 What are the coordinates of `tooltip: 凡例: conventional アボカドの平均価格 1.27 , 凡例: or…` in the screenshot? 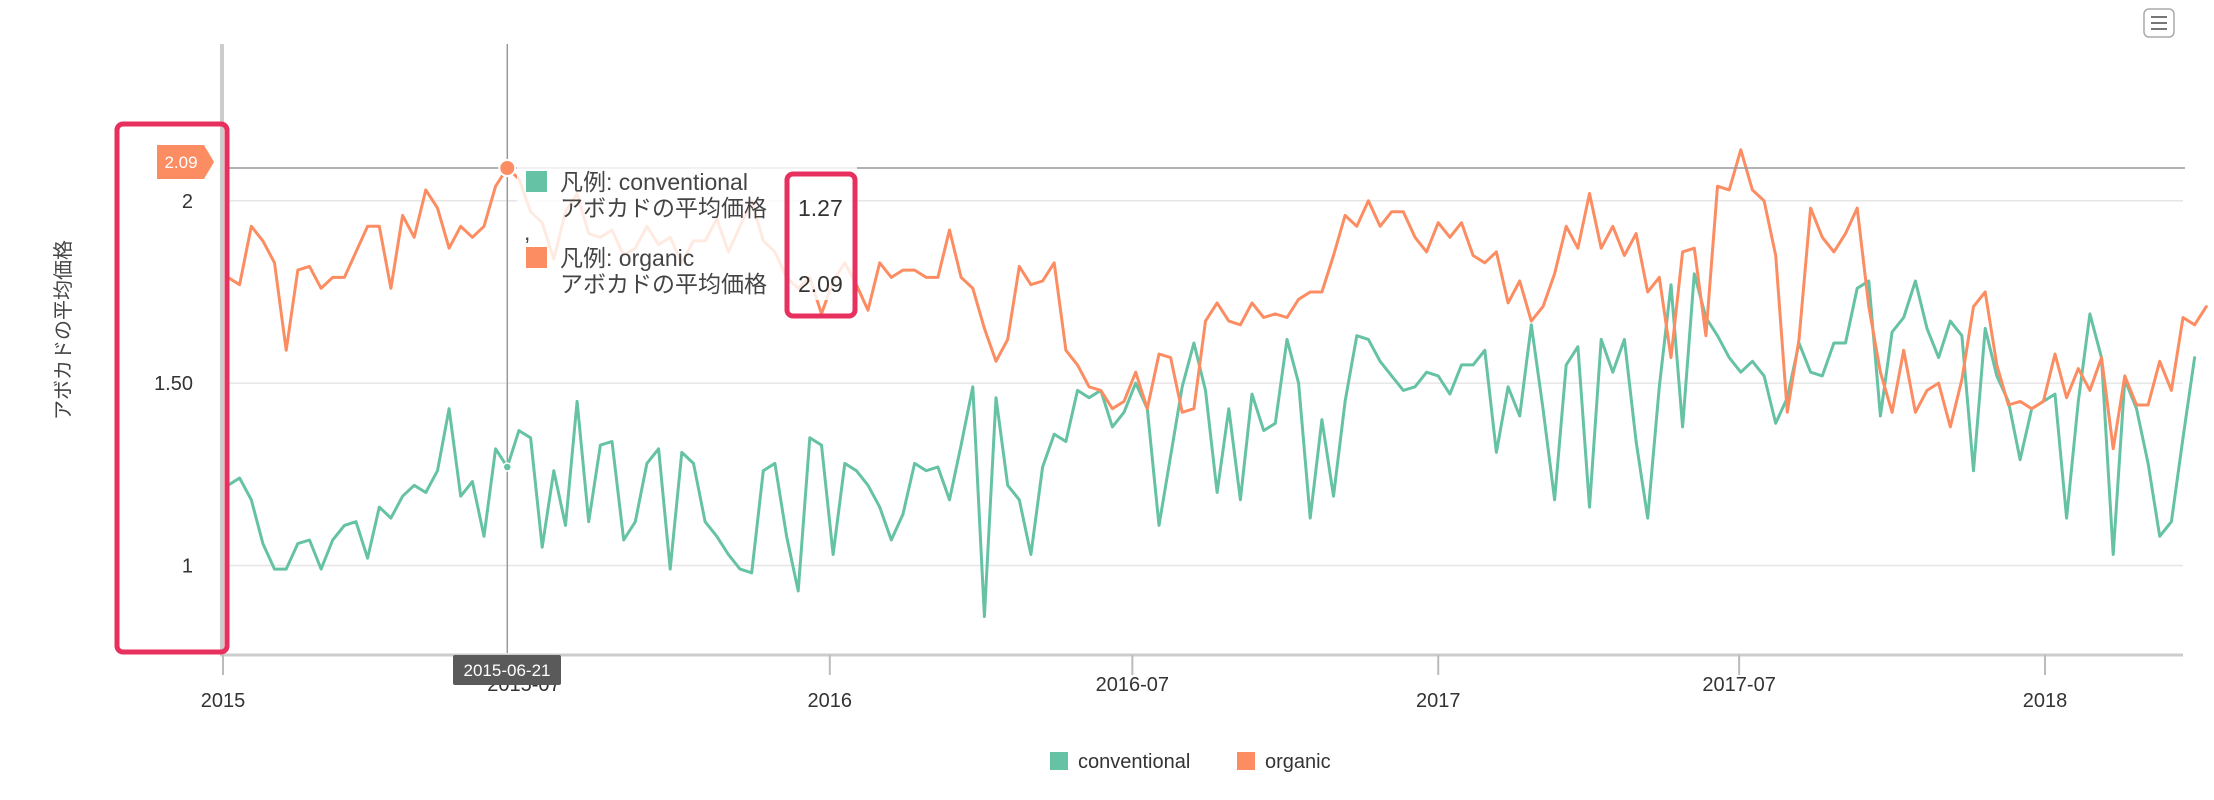 It's located at (687, 230).